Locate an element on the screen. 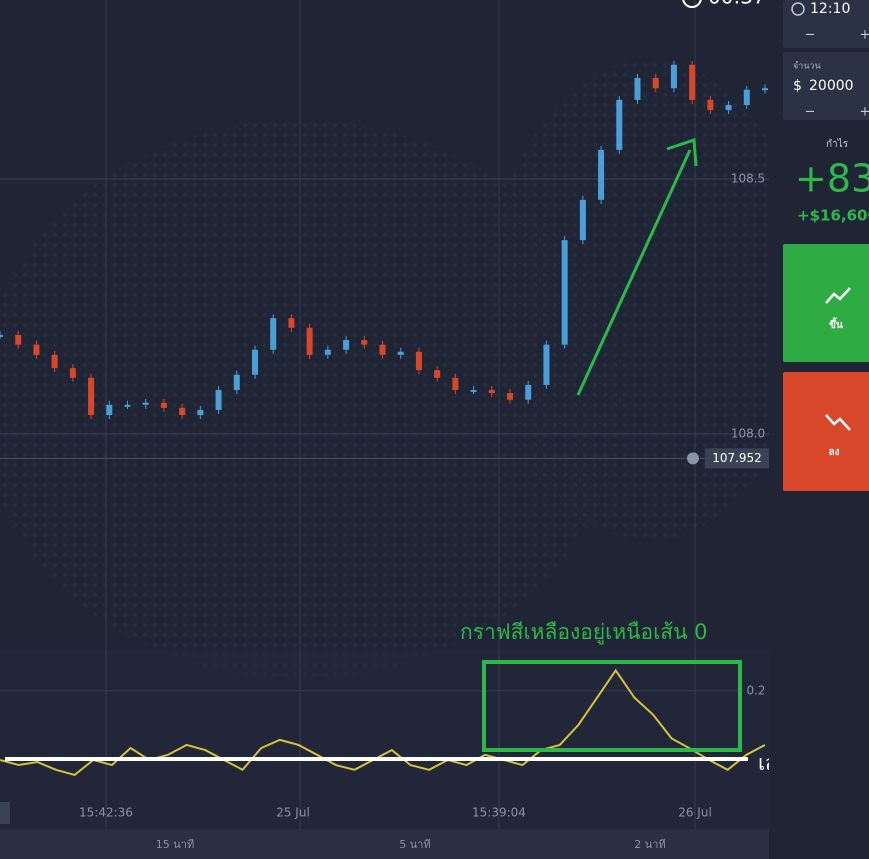 The image size is (869, 859). annotation: กราฟสีเหลืองอยู่เหนือเส้น 0 is located at coordinates (584, 632).